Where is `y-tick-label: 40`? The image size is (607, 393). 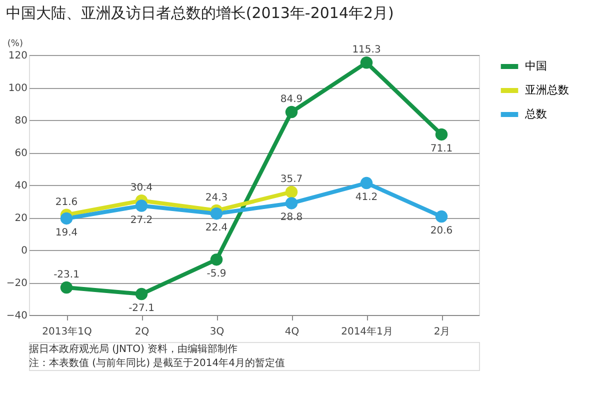 y-tick-label: 40 is located at coordinates (21, 186).